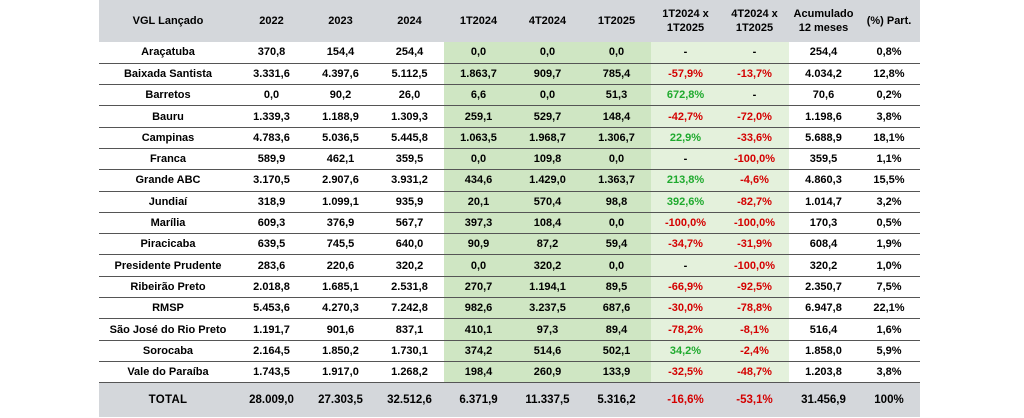  Describe the element at coordinates (547, 21) in the screenshot. I see `column-header-text: 4T2024` at that location.